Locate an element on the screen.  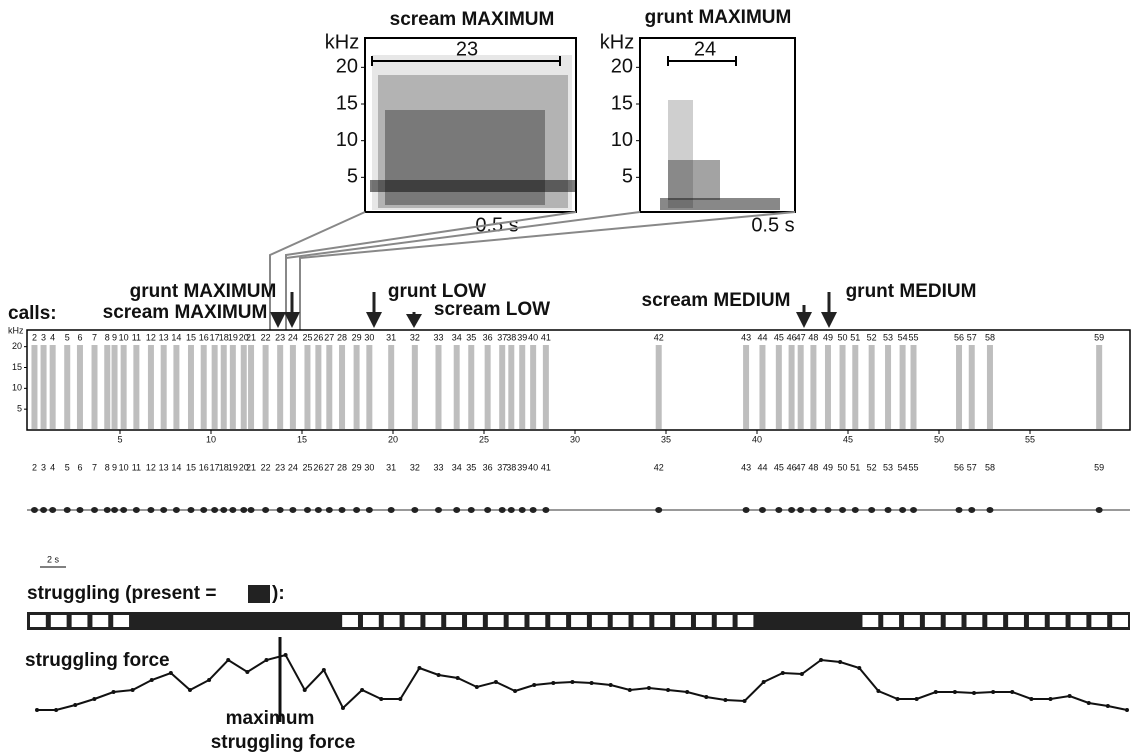
x-tick-label: 30 is located at coordinates (575, 439).